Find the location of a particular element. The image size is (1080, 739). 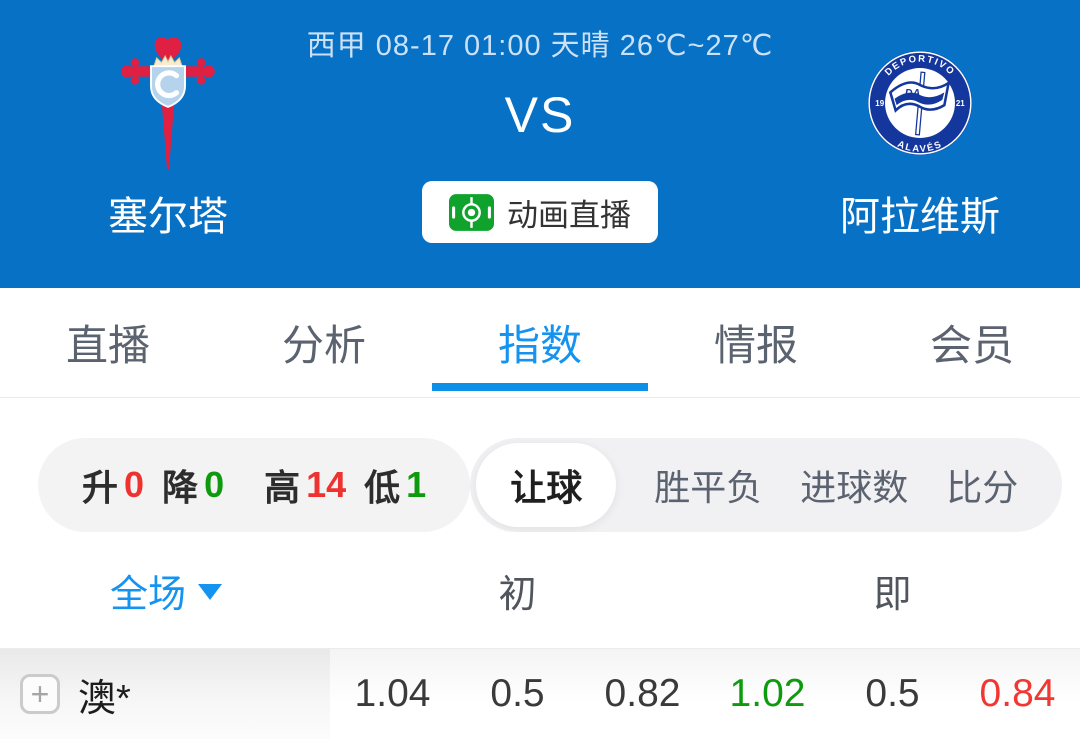

high-label: 高 is located at coordinates (282, 487).